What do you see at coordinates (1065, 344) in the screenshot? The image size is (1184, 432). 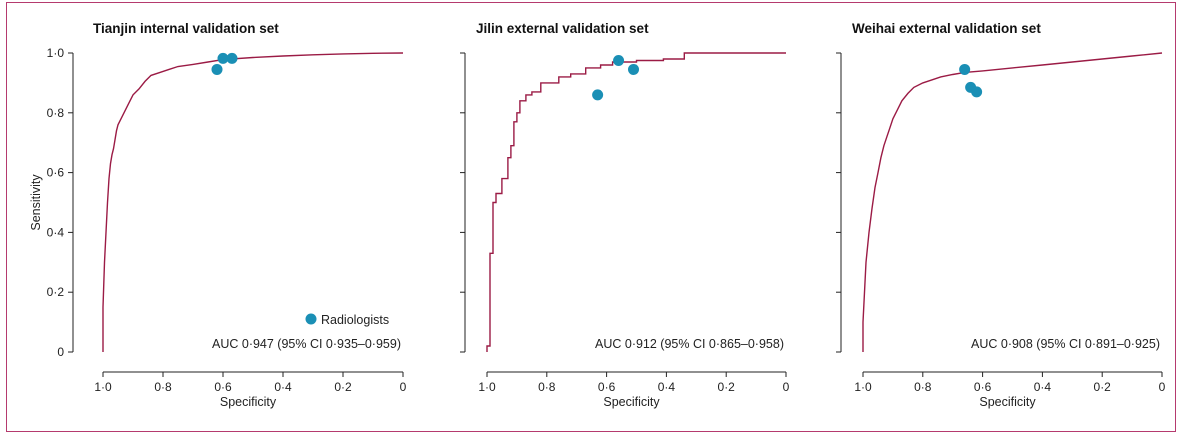 I see `auc-annotation: AUC 0·908 (95% CI 0·891–0·925)` at bounding box center [1065, 344].